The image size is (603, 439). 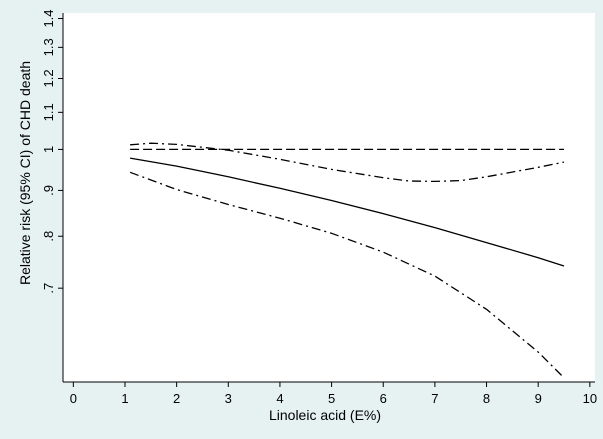 I want to click on x-tick-label: 4, so click(x=279, y=398).